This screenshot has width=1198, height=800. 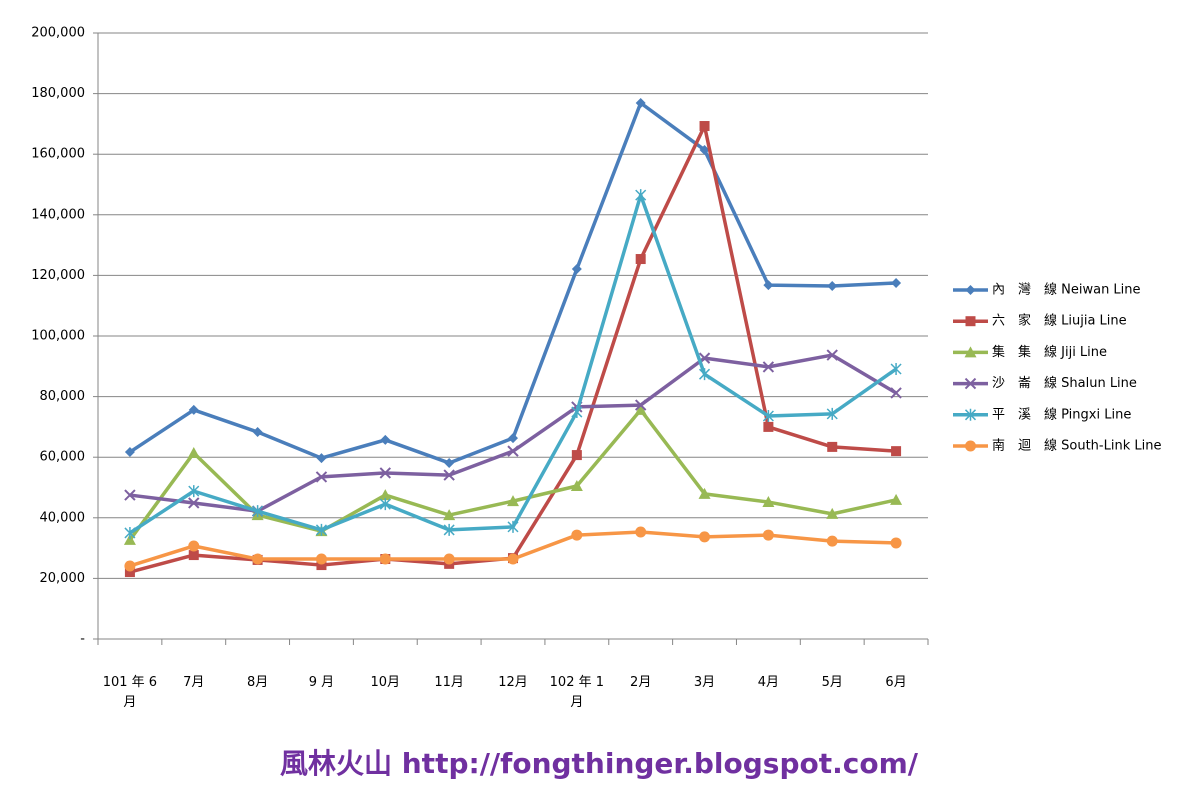 What do you see at coordinates (1059, 321) in the screenshot?
I see `legend-label: 六 家 線 Liujia Line` at bounding box center [1059, 321].